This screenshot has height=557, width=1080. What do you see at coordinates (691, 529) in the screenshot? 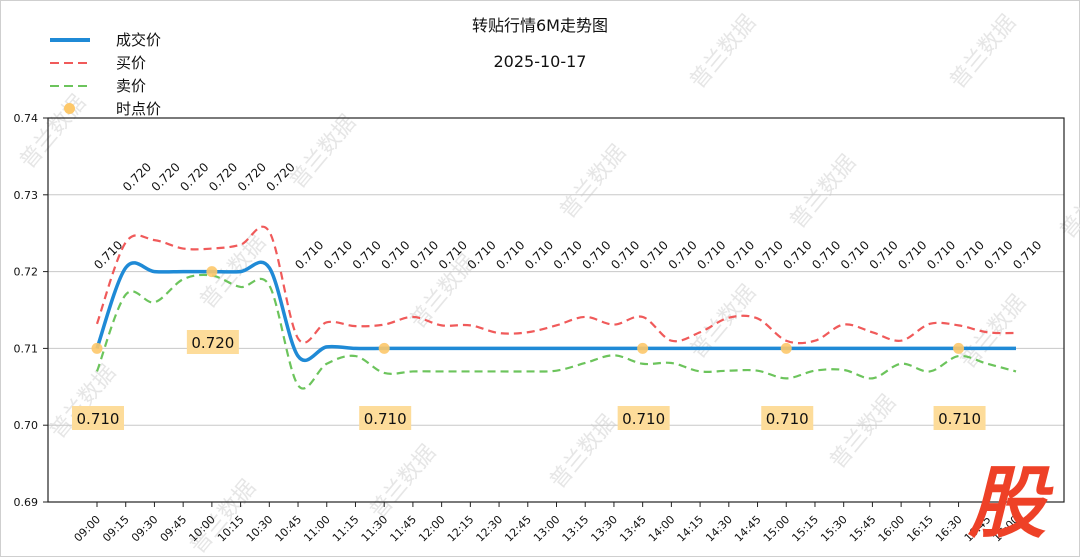
I see `x-tick-label: 14:15` at bounding box center [691, 529].